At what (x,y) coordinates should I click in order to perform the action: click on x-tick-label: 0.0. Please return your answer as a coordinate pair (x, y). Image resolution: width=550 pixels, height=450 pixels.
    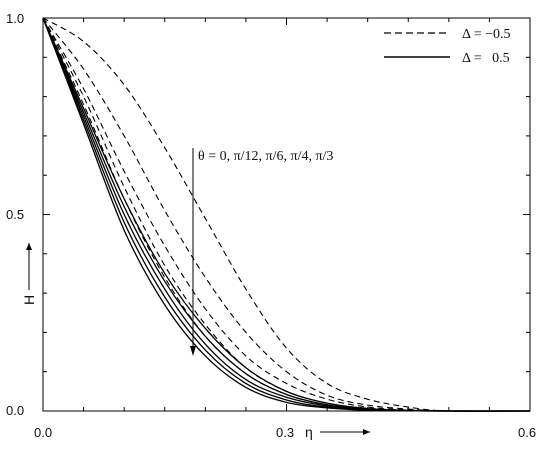
    Looking at the image, I should click on (43, 432).